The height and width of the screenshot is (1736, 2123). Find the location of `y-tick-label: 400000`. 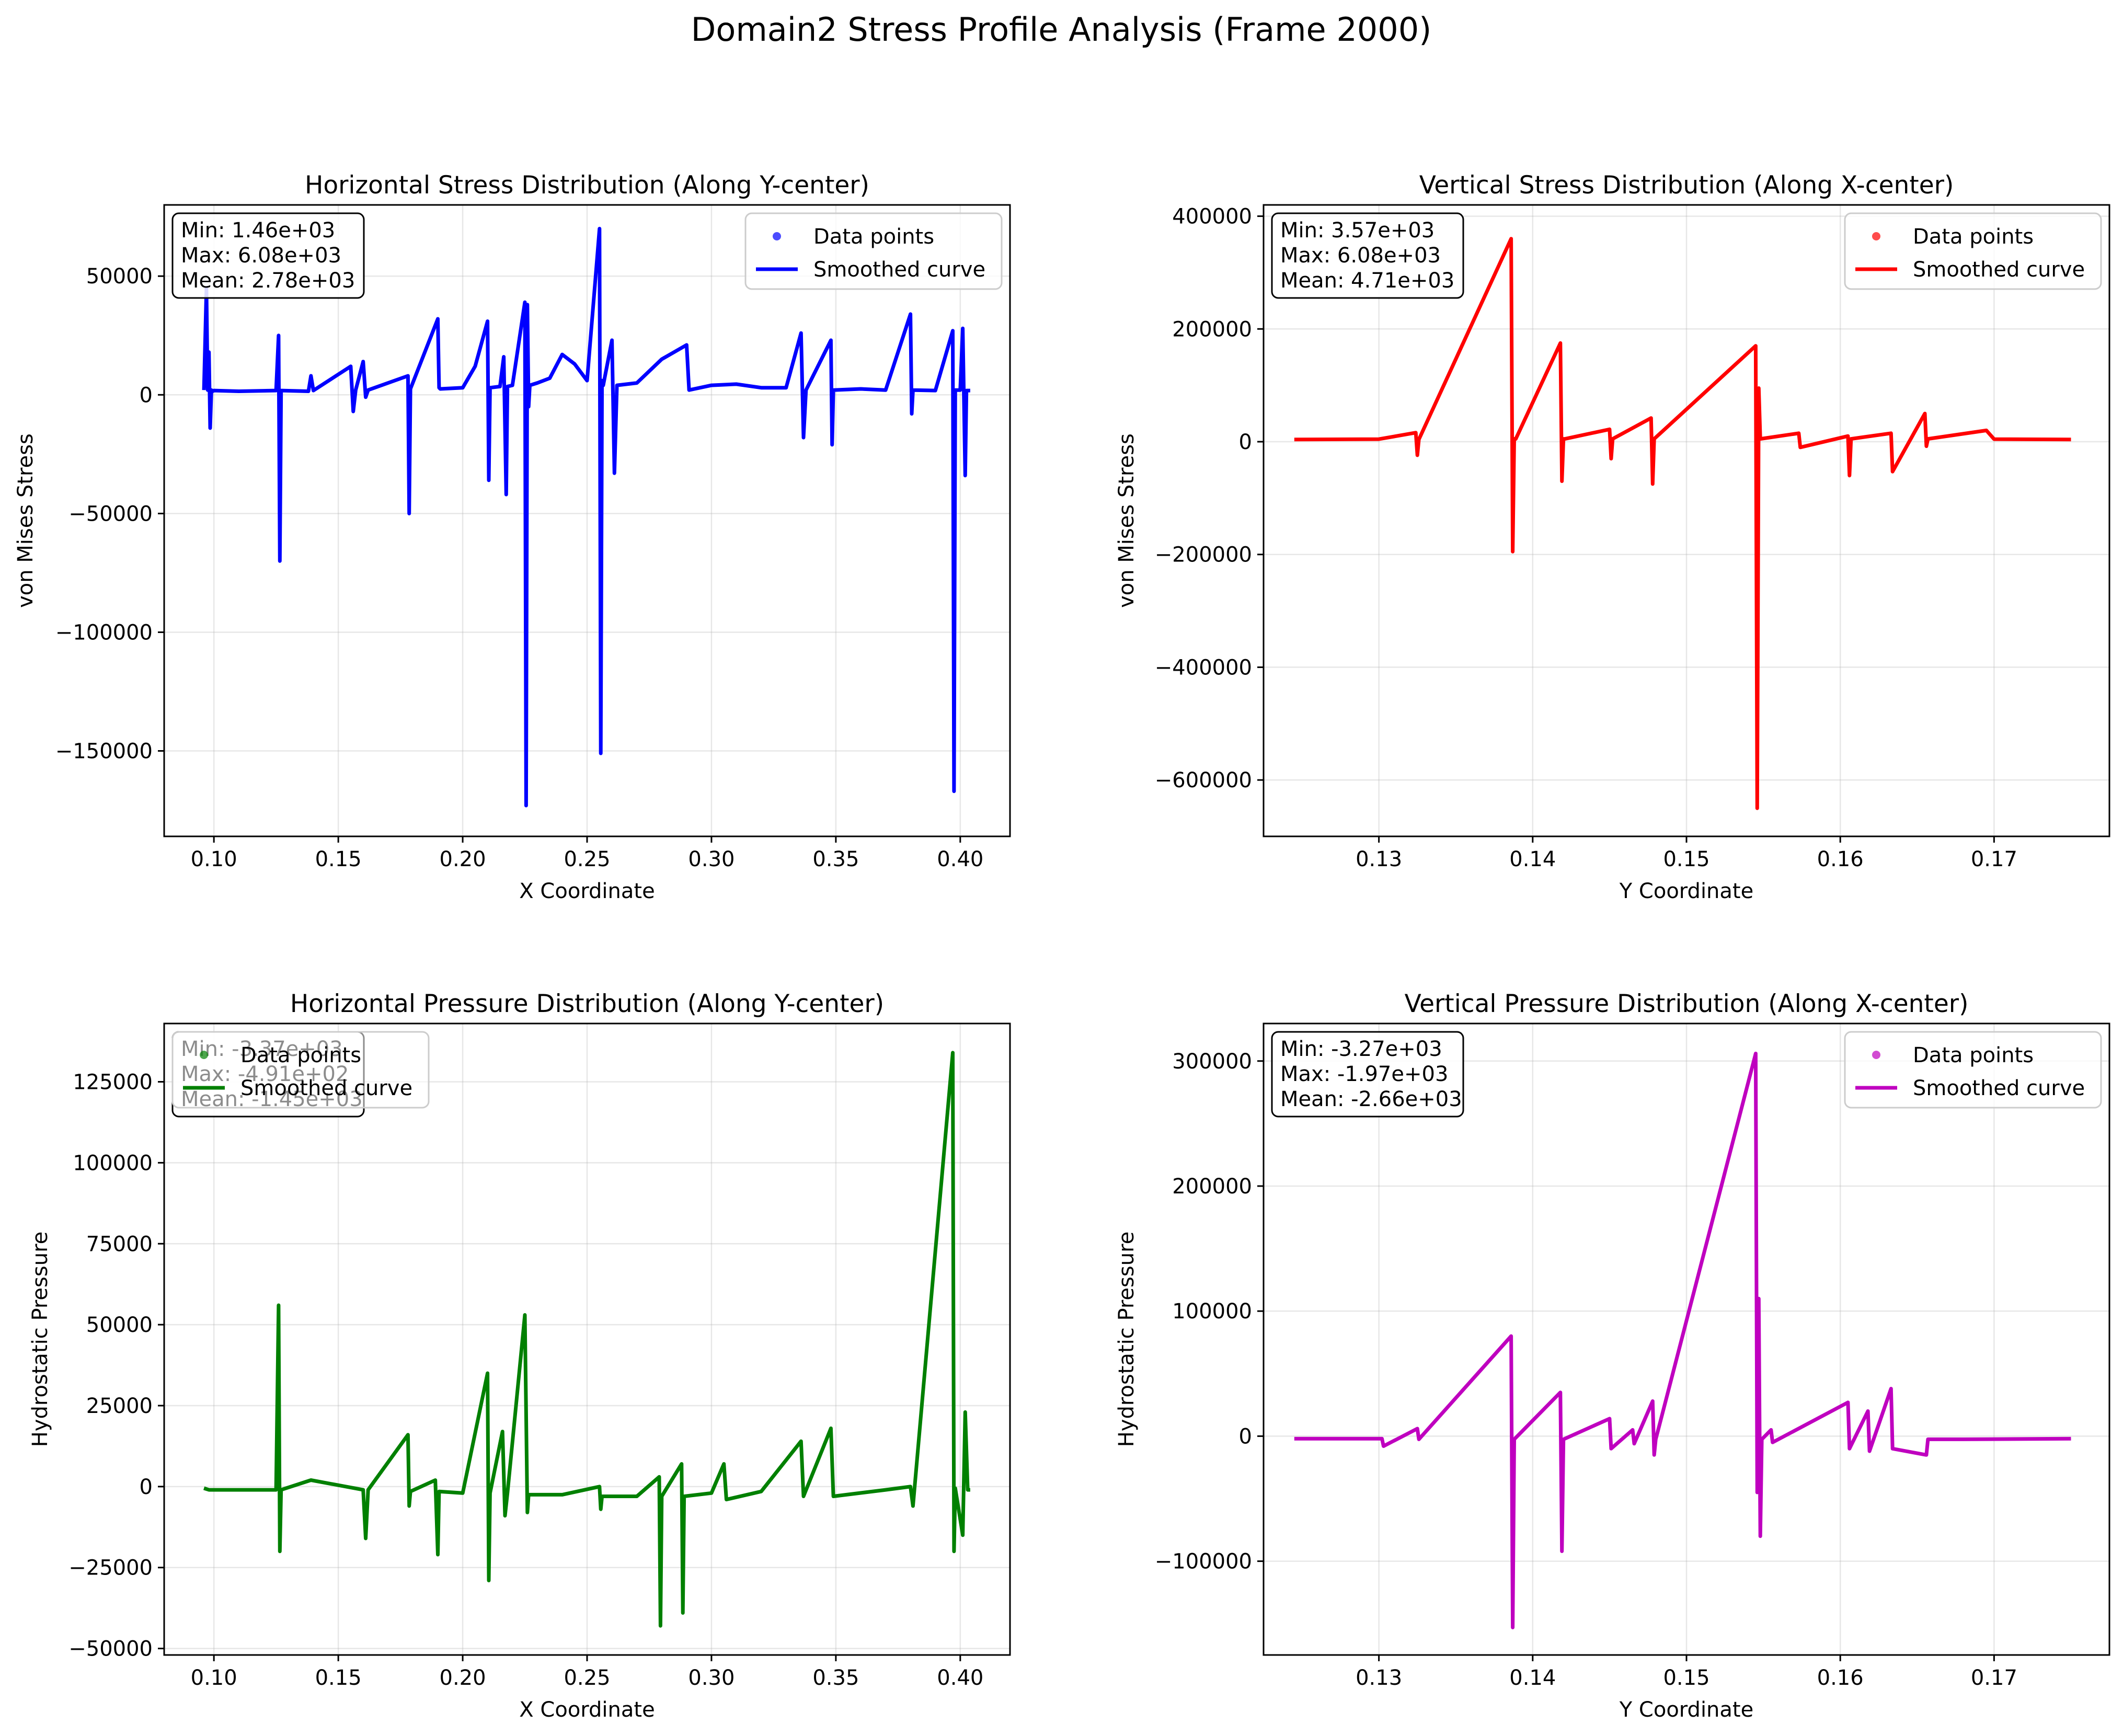

y-tick-label: 400000 is located at coordinates (1212, 217).